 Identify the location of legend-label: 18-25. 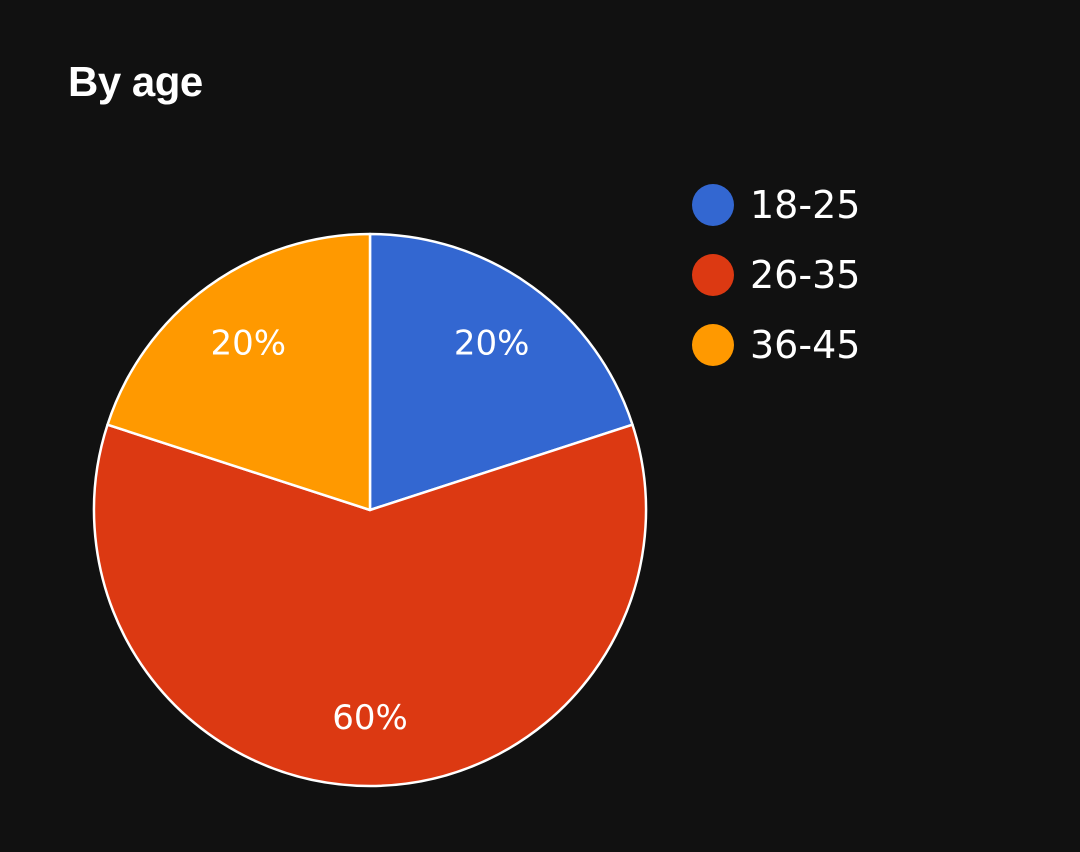
(805, 205).